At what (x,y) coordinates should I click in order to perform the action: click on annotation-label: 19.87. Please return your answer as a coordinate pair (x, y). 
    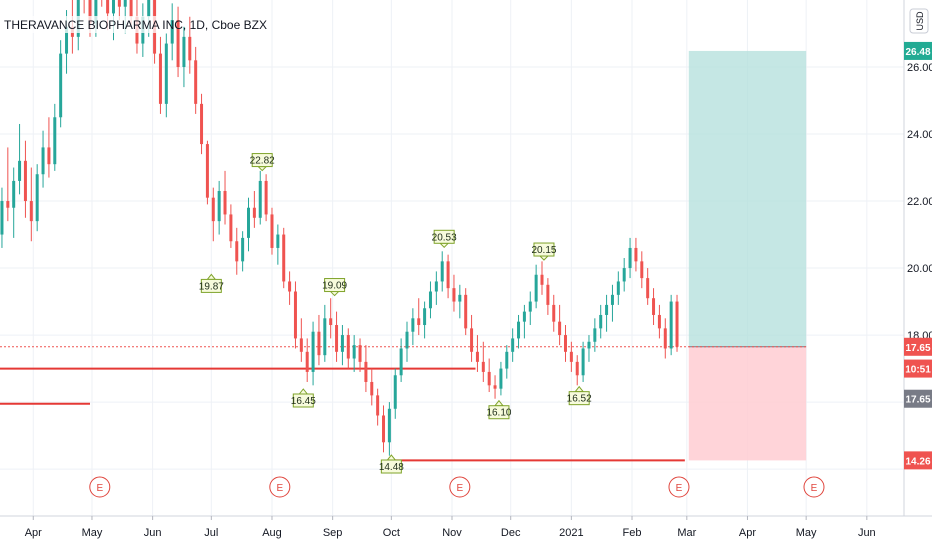
    Looking at the image, I should click on (211, 286).